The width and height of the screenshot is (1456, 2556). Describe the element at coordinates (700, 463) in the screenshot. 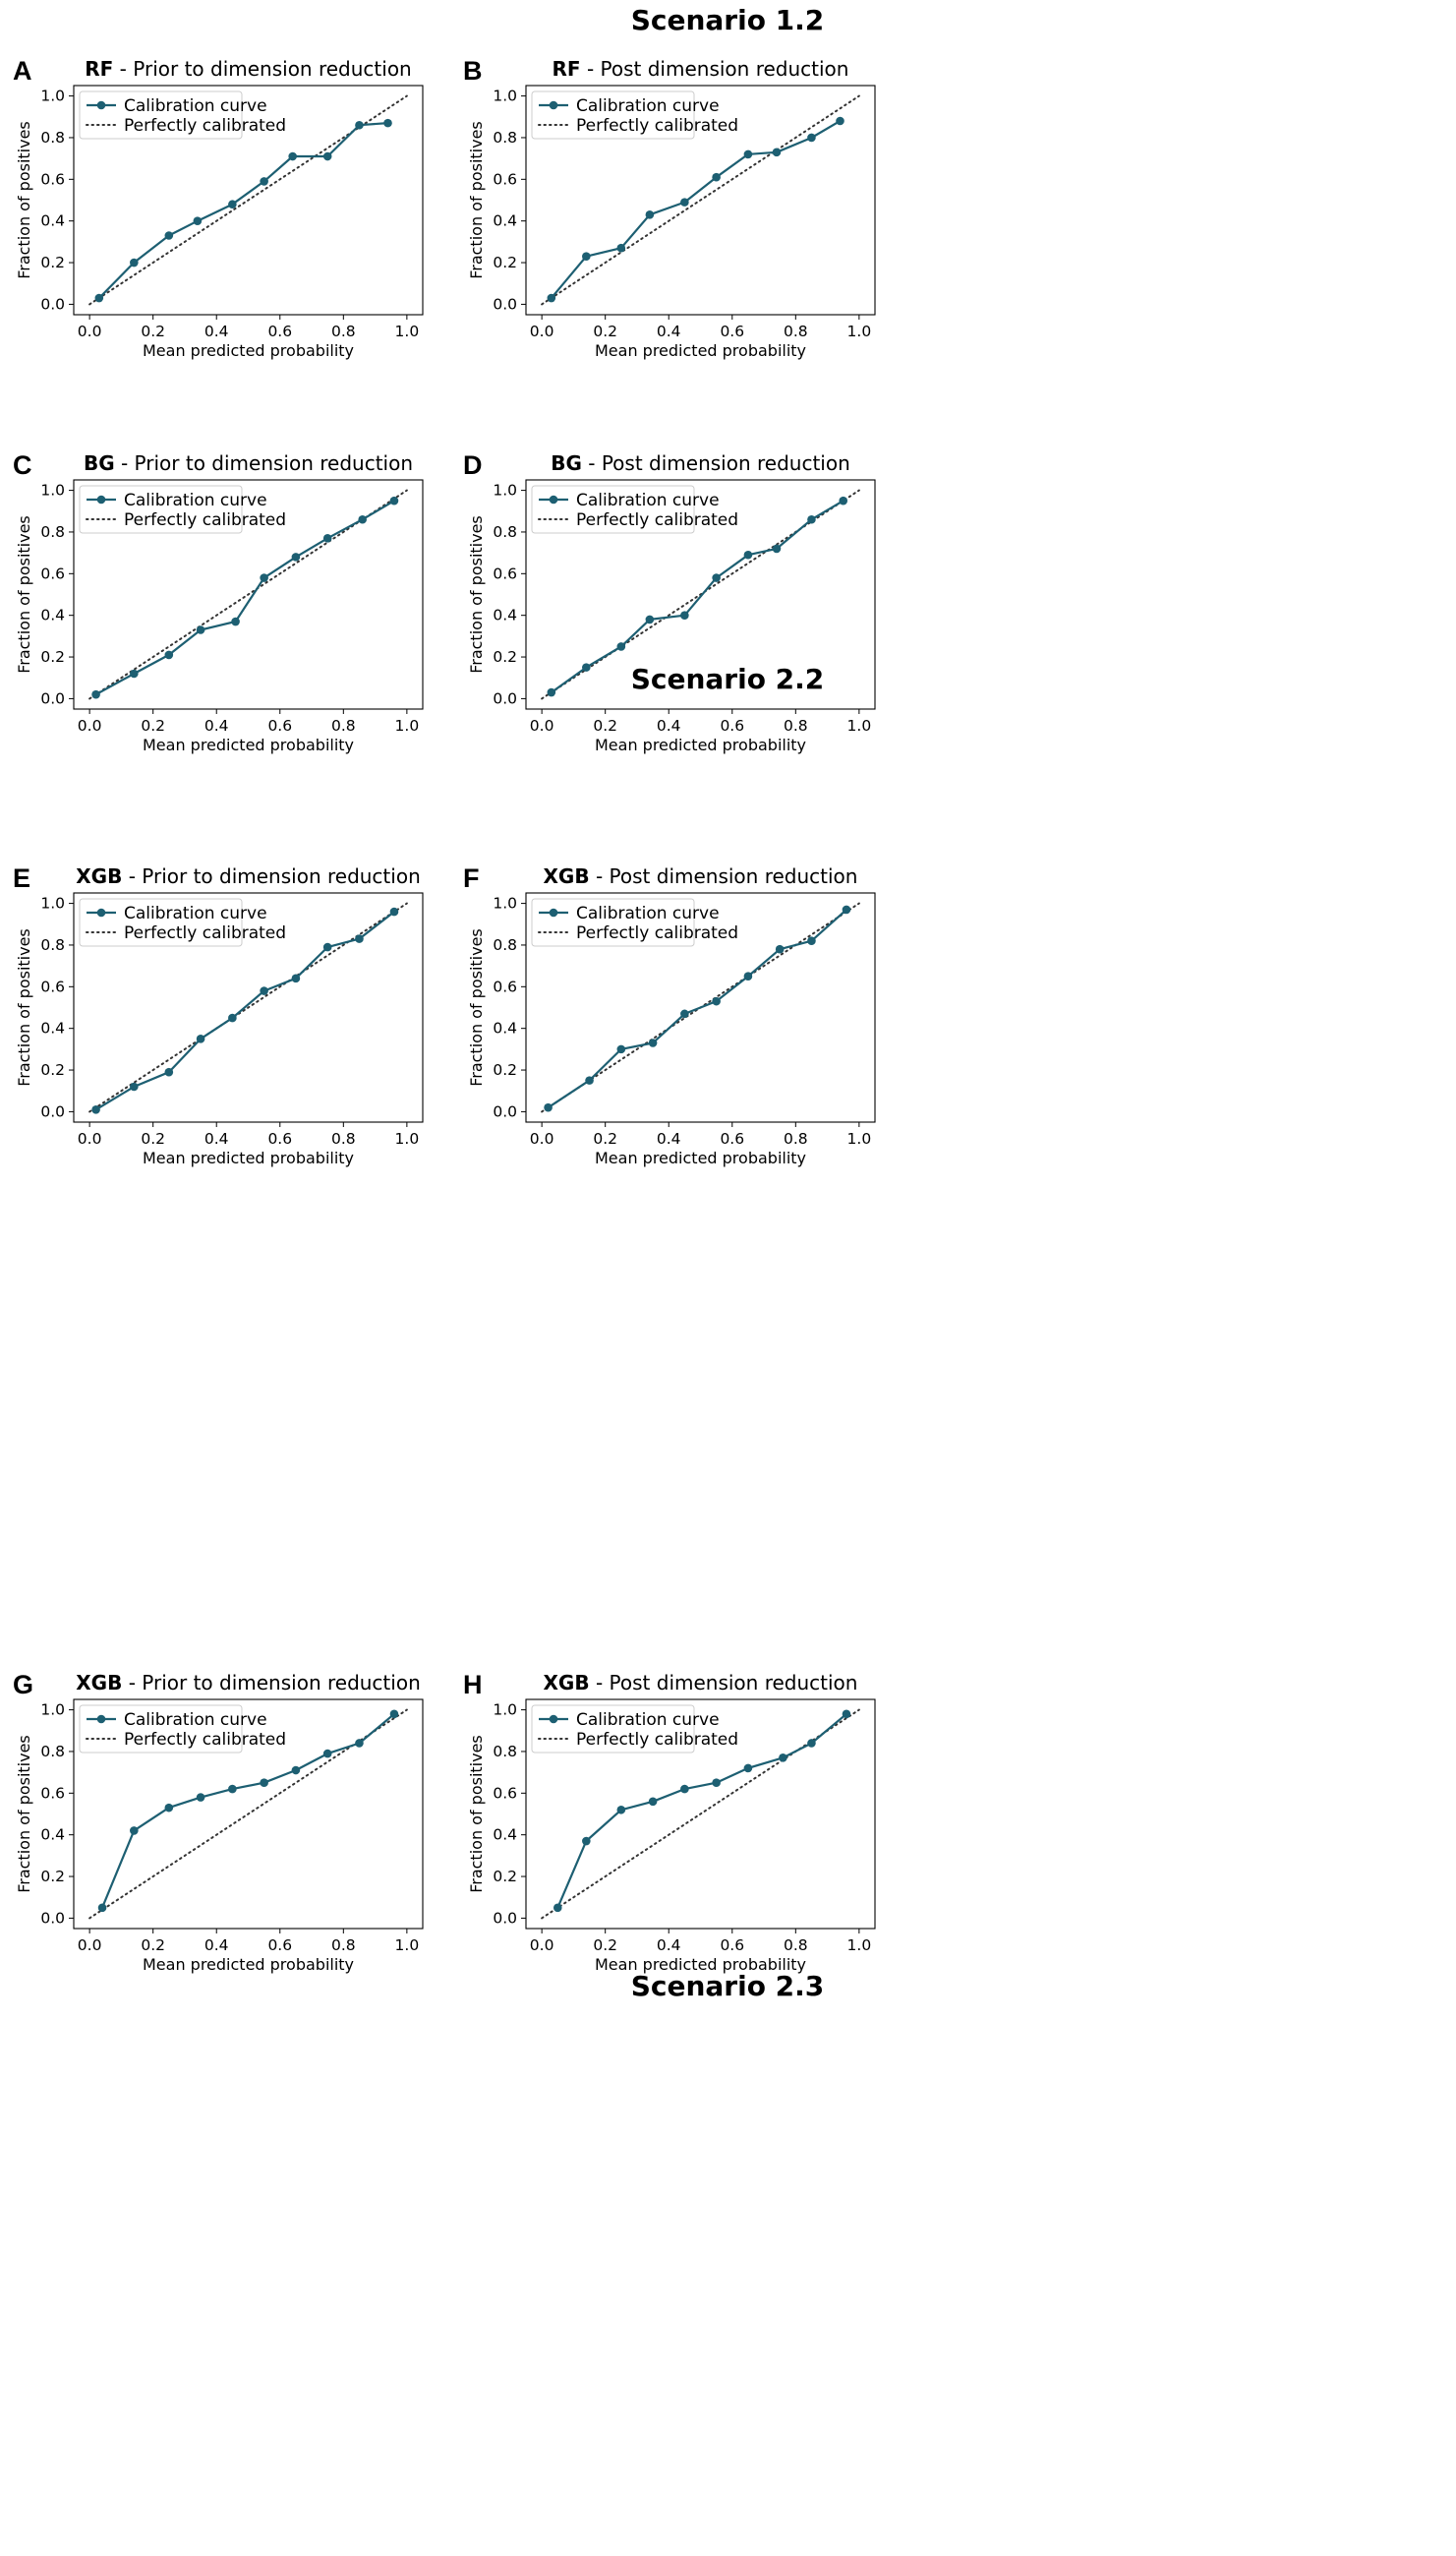

I see `chart-title: BG - Post dimension reduction` at that location.